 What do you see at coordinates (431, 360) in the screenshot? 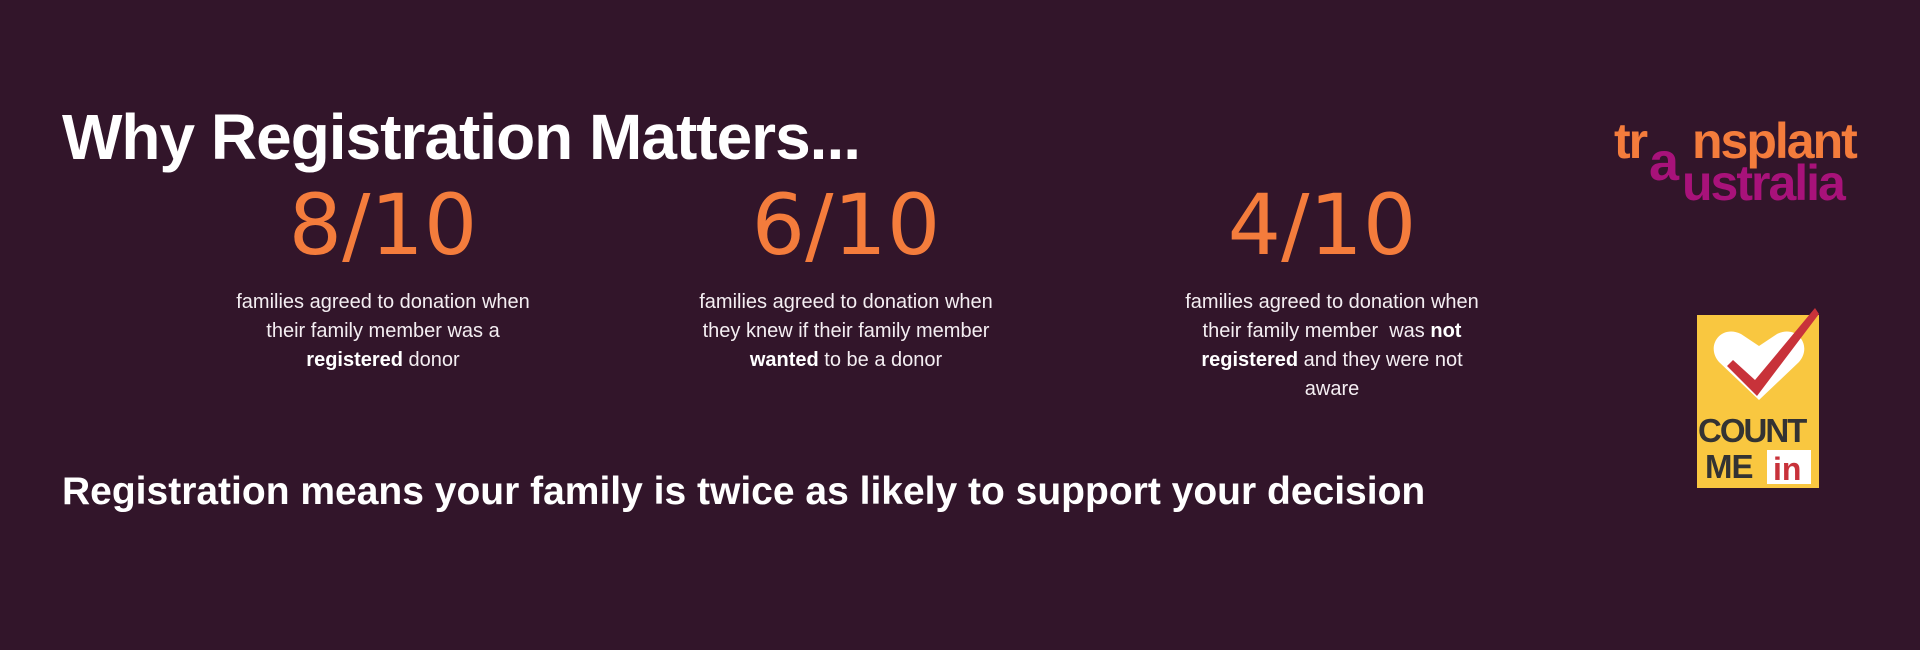
I see `desc-line: donor` at bounding box center [431, 360].